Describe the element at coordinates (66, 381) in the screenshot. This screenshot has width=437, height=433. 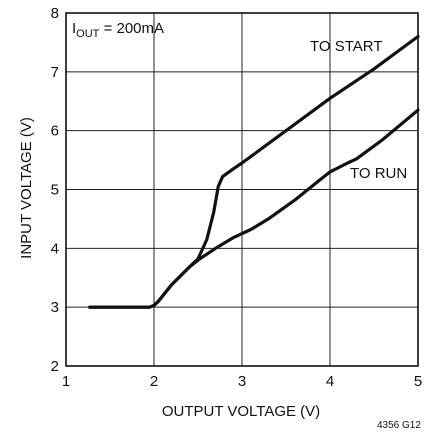
I see `x-tick-label: 1` at that location.